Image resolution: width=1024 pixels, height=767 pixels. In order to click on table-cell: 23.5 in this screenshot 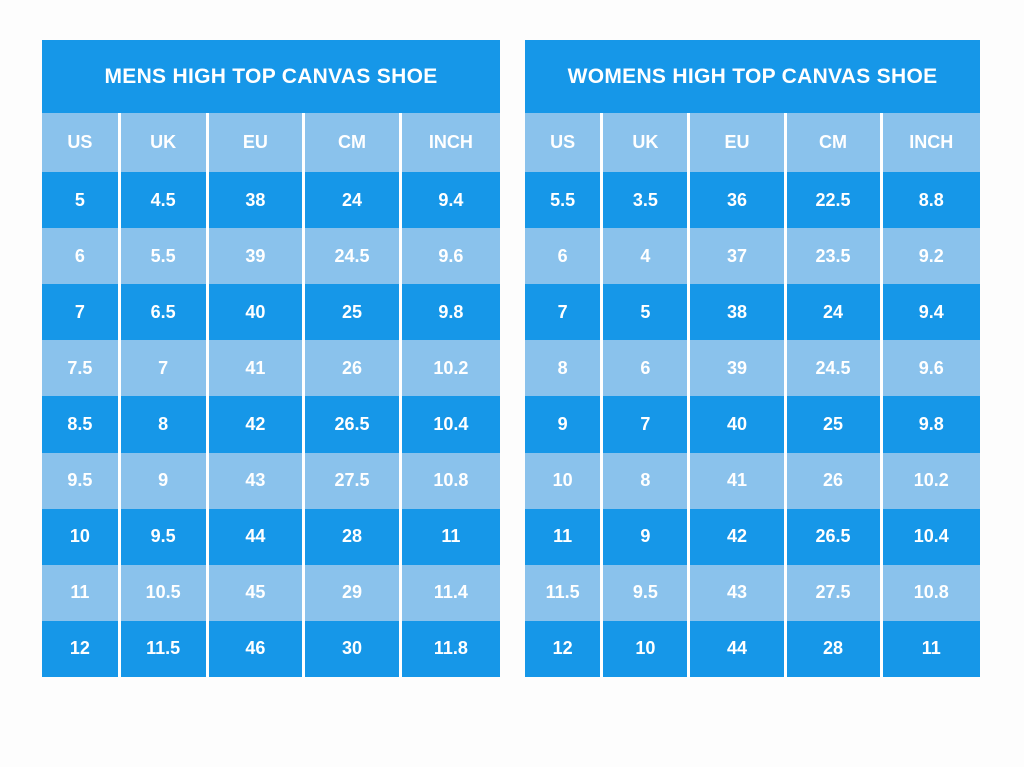, I will do `click(831, 256)`.